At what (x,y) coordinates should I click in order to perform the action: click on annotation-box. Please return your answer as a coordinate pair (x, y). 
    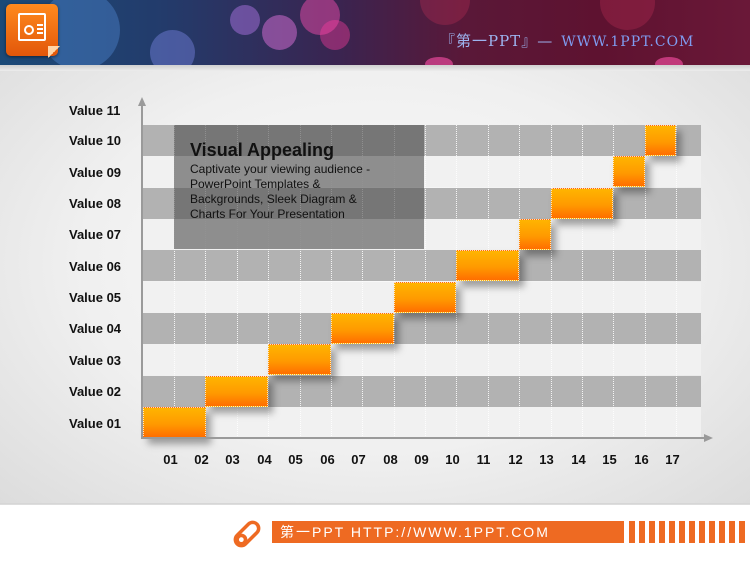
    Looking at the image, I should click on (299, 187).